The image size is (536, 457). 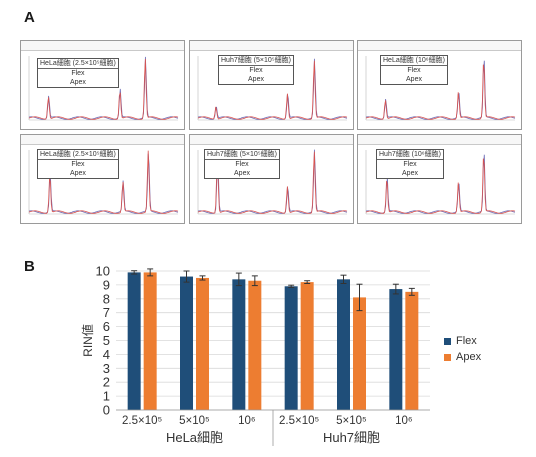 I want to click on y-tick-label: 9, so click(x=106, y=284).